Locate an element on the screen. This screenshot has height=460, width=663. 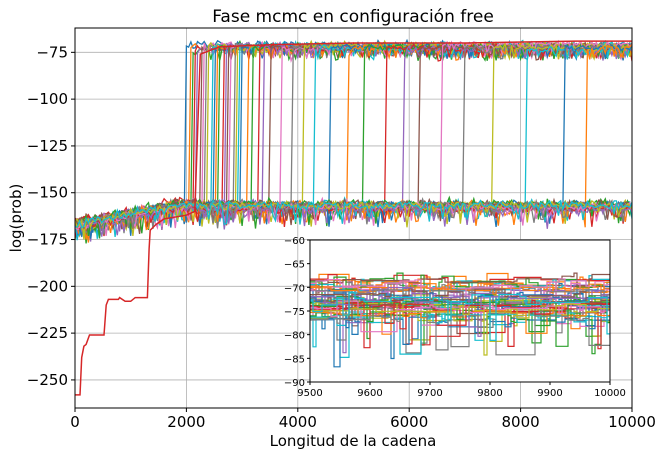
inset-x-tick-label: 9700 is located at coordinates (429, 393).